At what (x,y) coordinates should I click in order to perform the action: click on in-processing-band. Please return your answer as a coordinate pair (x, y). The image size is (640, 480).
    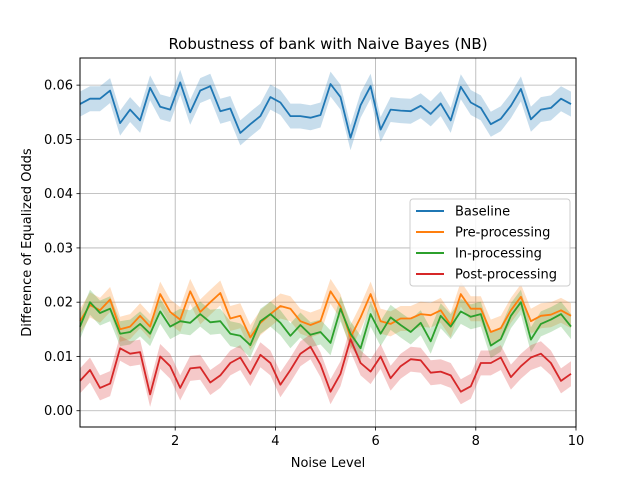
    Looking at the image, I should click on (325, 325).